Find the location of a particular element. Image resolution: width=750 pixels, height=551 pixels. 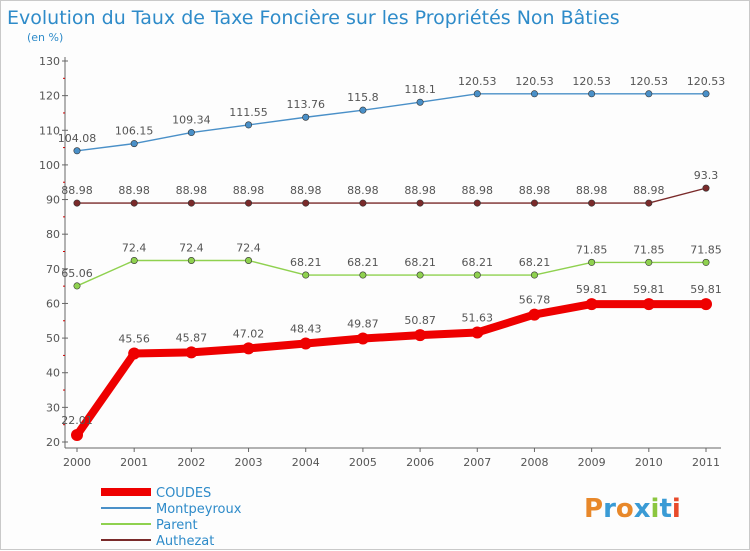

x-tick-label: 2011 is located at coordinates (706, 462).